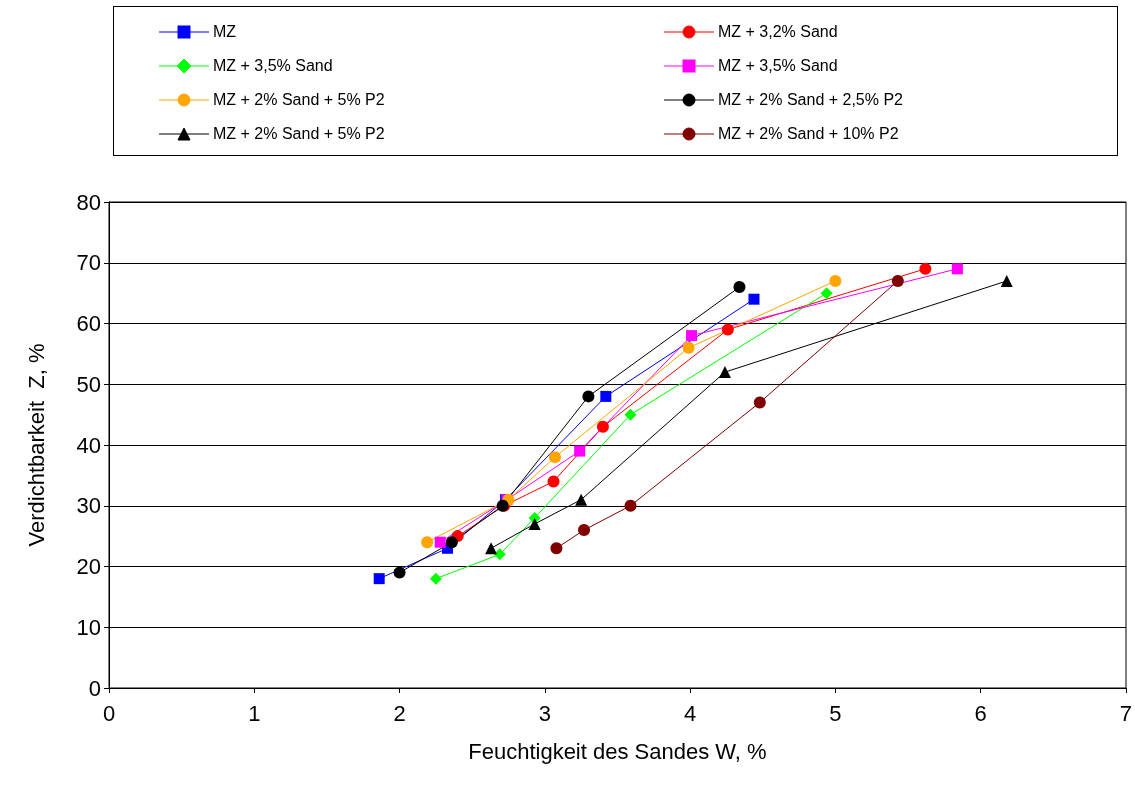  I want to click on y-tick-label: 0, so click(94, 688).